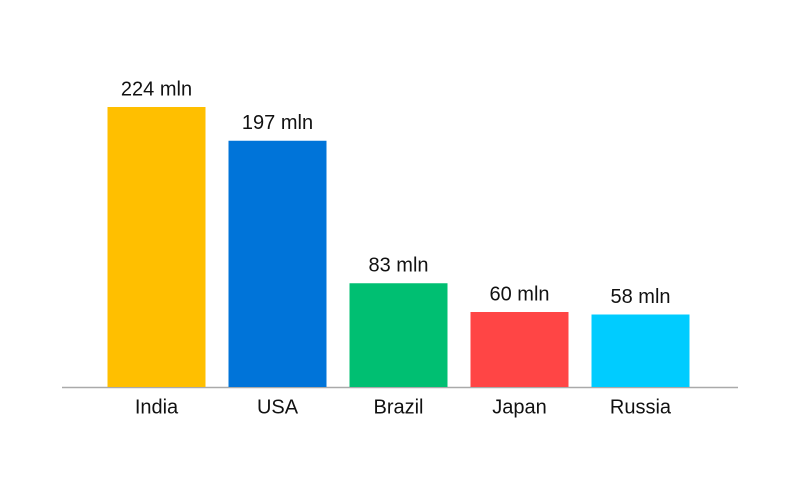  What do you see at coordinates (519, 407) in the screenshot?
I see `x-tick-label: Japan` at bounding box center [519, 407].